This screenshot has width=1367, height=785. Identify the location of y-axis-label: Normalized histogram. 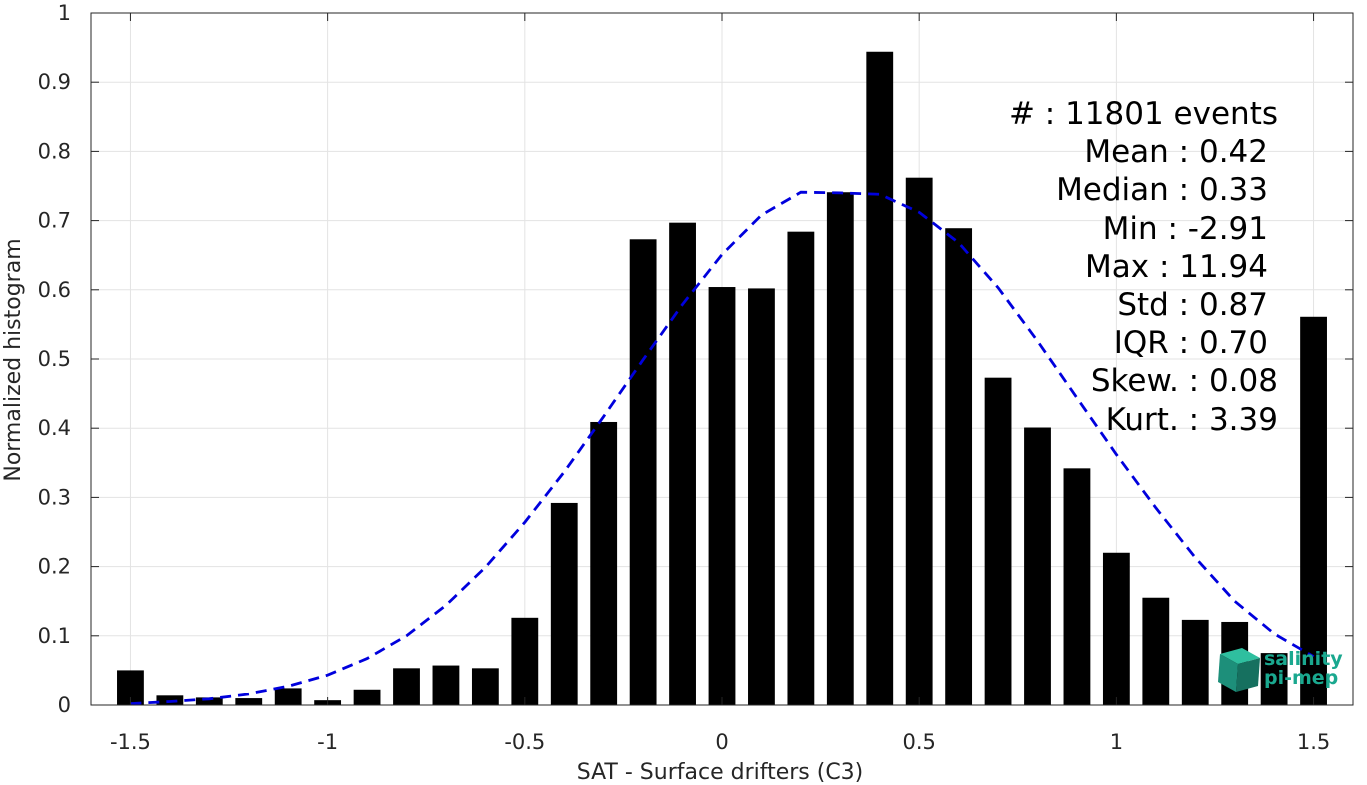
(13, 359).